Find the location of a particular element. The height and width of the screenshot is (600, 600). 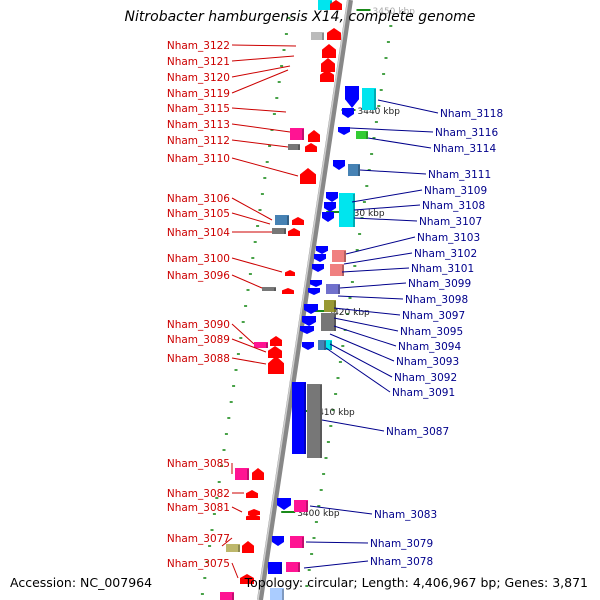

gene-label-right: Nham_3114 is located at coordinates (464, 149).